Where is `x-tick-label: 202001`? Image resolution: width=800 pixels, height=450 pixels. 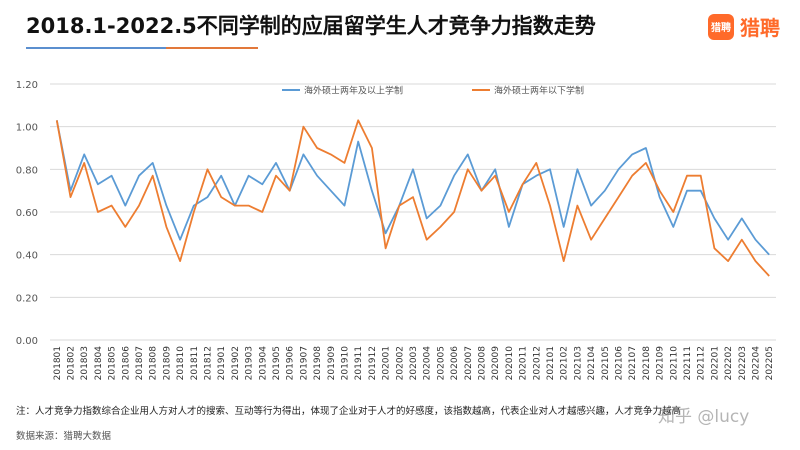 x-tick-label: 202001 is located at coordinates (387, 363).